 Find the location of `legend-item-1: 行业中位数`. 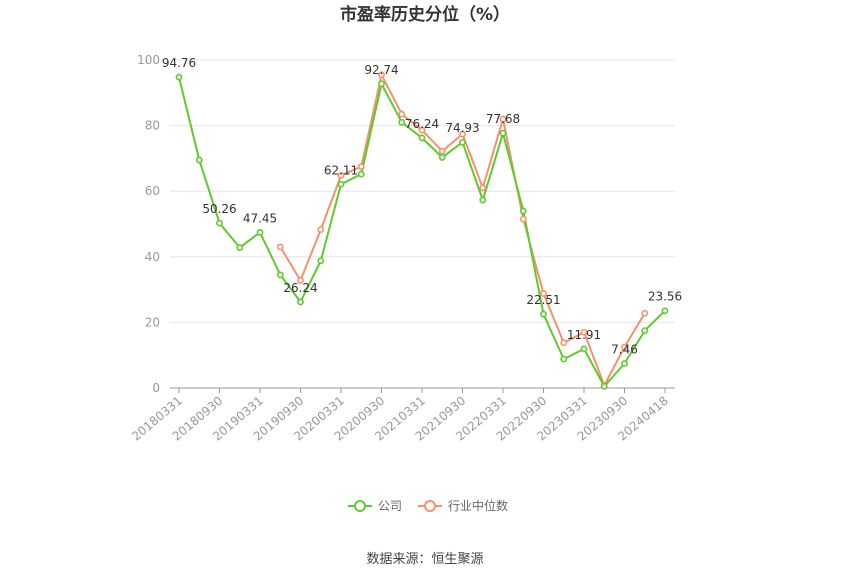

legend-item-1: 行业中位数 is located at coordinates (463, 505).